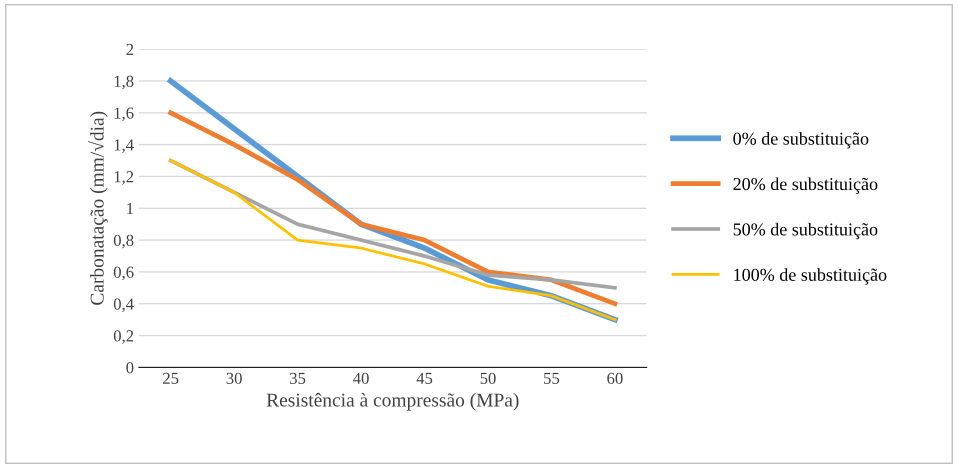  What do you see at coordinates (392, 401) in the screenshot?
I see `x-axis-title: Resistência à compressão (MPa)` at bounding box center [392, 401].